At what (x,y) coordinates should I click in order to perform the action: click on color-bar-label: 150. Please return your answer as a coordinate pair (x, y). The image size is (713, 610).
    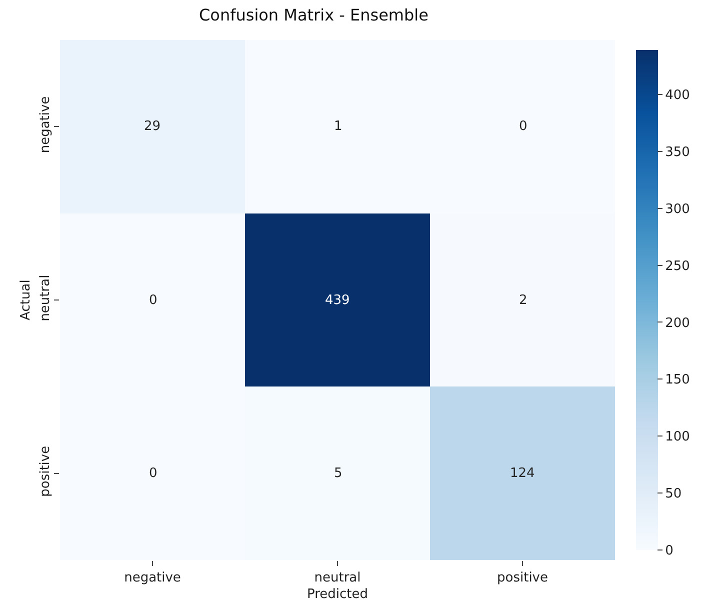
    Looking at the image, I should click on (677, 380).